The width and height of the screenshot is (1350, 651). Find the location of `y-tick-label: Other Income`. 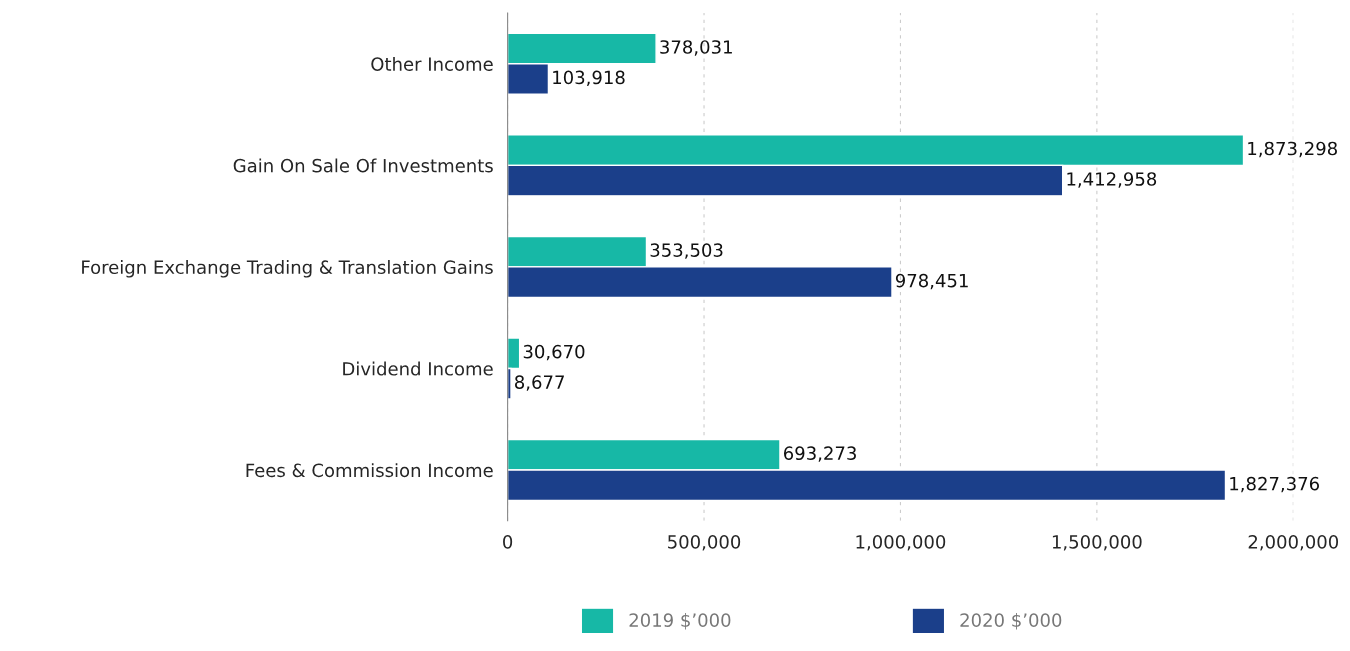

y-tick-label: Other Income is located at coordinates (432, 63).